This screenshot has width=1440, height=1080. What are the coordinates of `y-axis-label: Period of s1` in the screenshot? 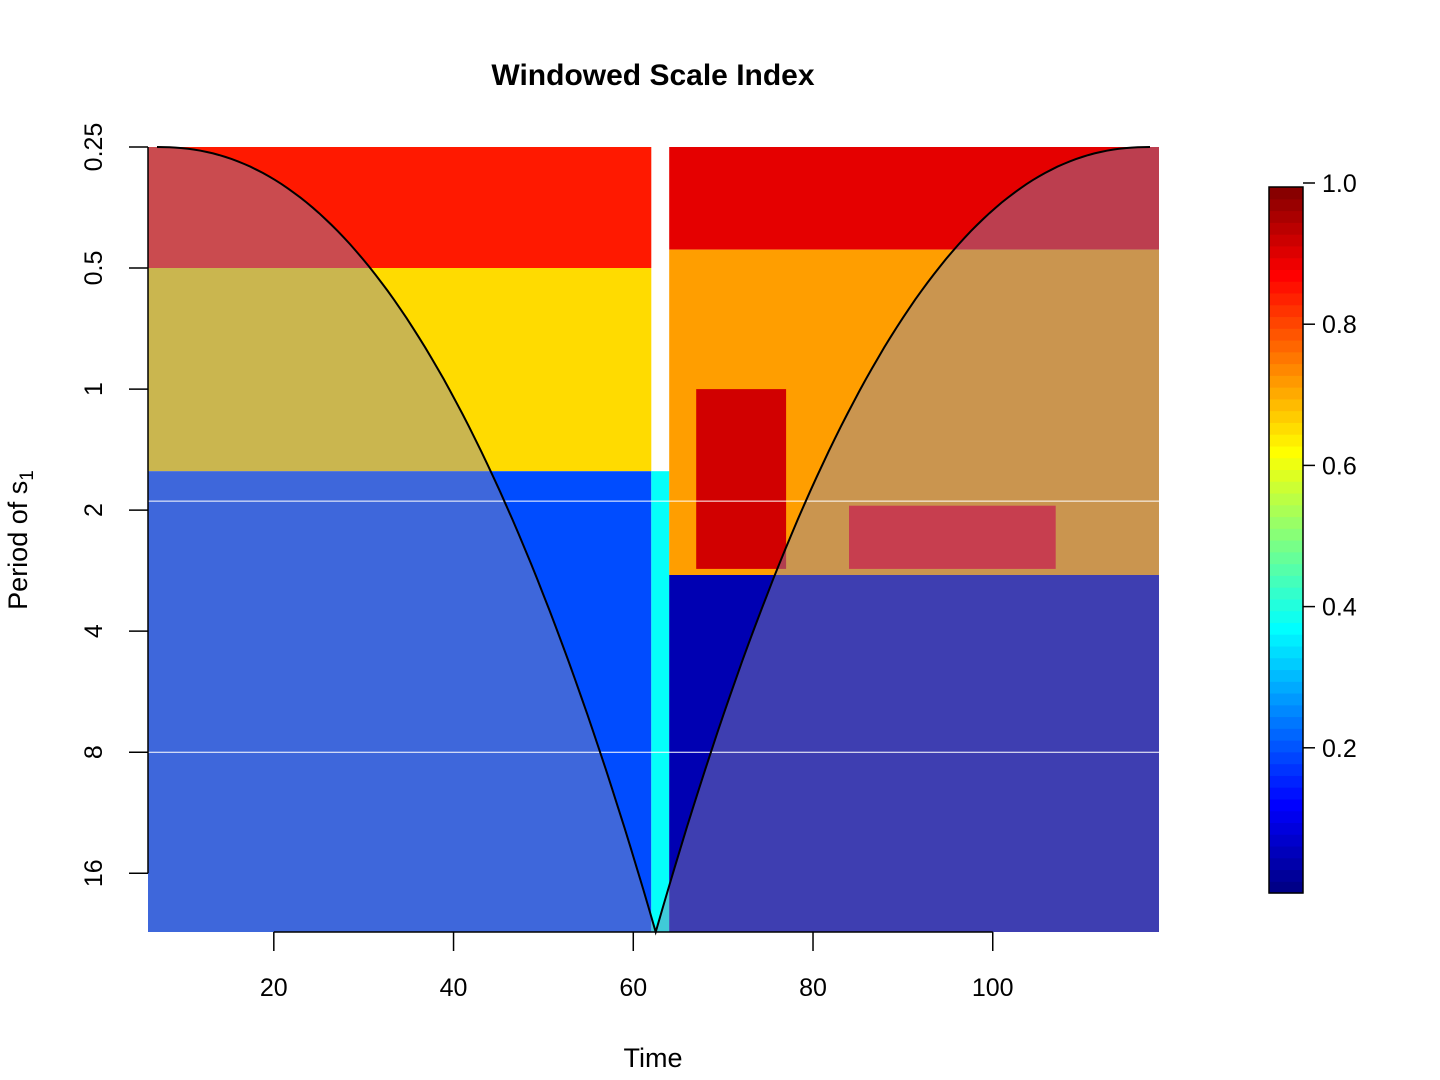 It's located at (20, 540).